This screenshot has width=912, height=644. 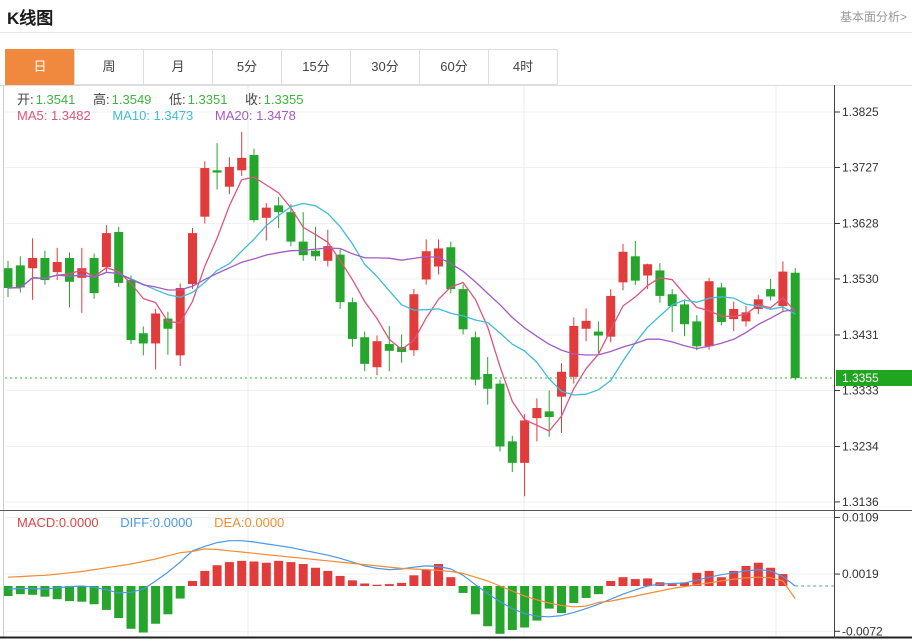 I want to click on price-tick-label: 1.3530, so click(x=860, y=279).